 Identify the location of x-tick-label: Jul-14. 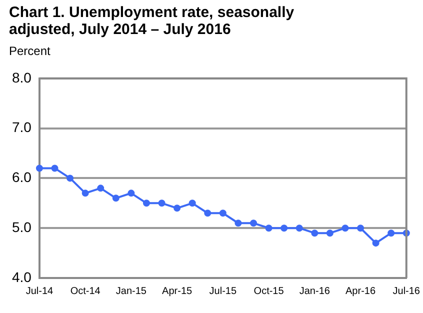
(40, 291).